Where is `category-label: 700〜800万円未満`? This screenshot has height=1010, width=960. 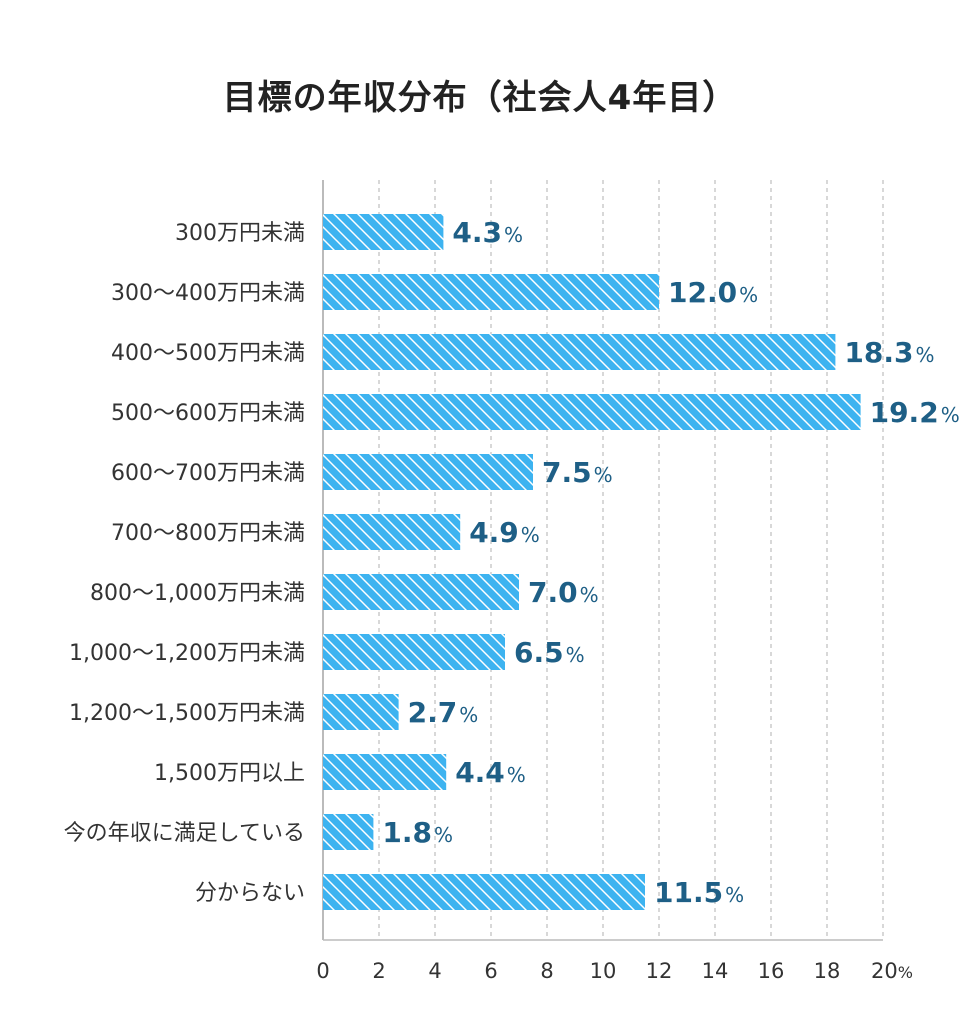 category-label: 700〜800万円未満 is located at coordinates (208, 533).